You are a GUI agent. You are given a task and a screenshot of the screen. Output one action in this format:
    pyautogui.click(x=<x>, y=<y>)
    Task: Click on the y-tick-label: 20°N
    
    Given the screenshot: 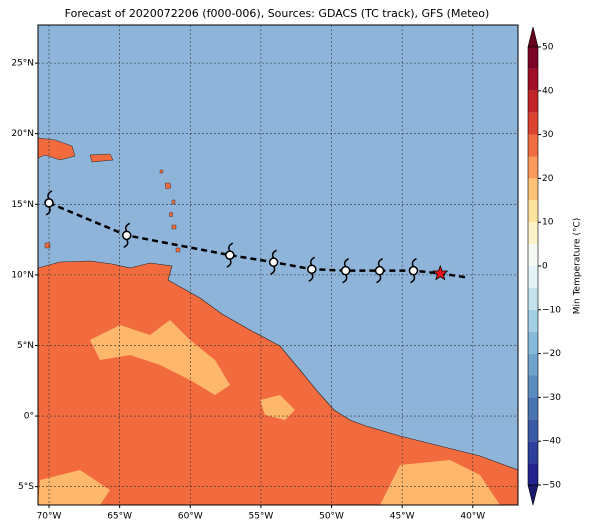 What is the action you would take?
    pyautogui.click(x=22, y=134)
    